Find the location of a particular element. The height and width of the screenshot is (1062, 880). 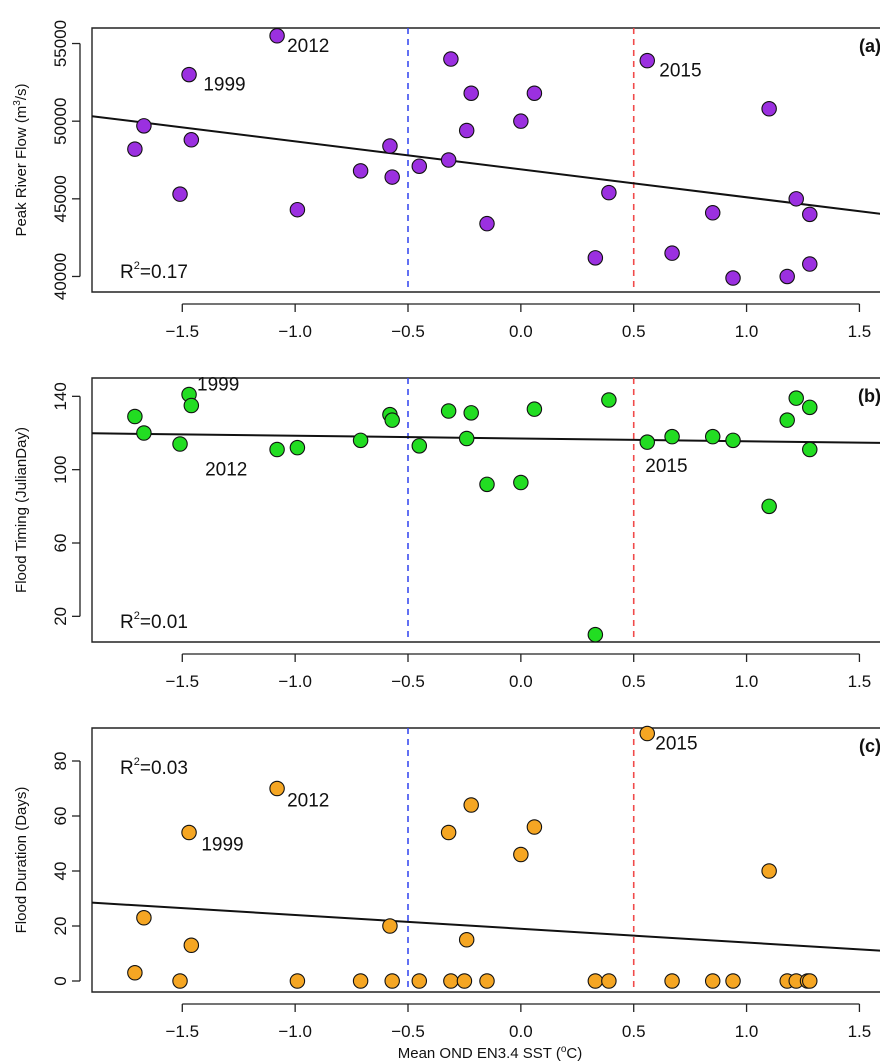

x-axis: −1.5 −1.0 −0.5 0.0 0.5 1.0 1.5 is located at coordinates (518, 322).